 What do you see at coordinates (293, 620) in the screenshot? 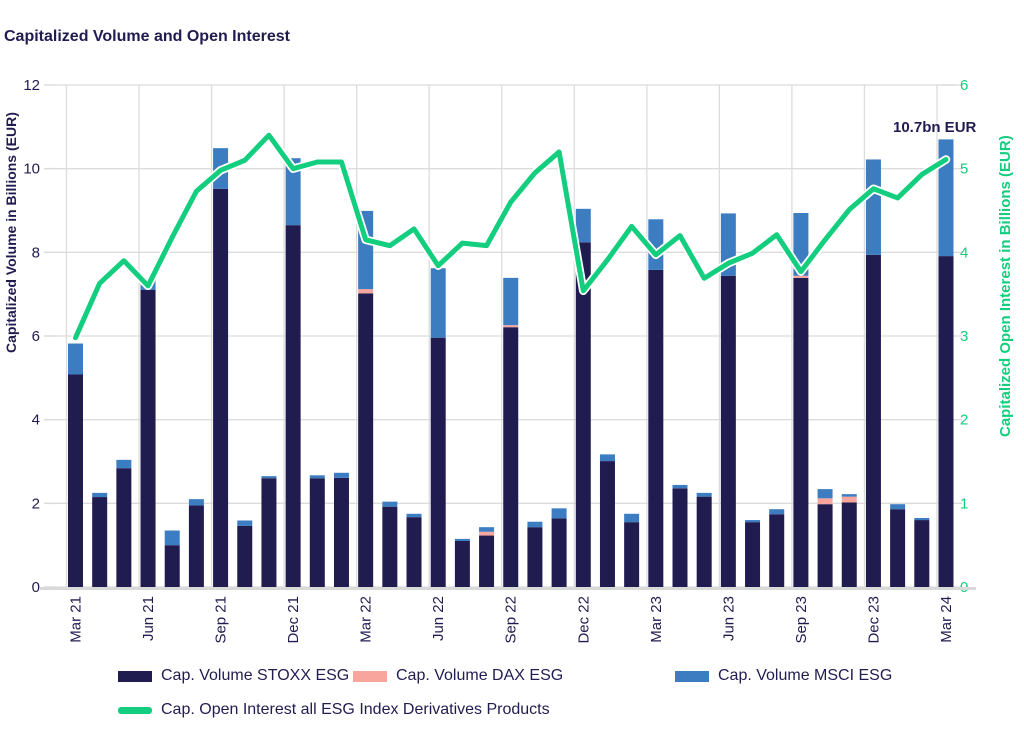
I see `x-tick-label: Dec 21` at bounding box center [293, 620].